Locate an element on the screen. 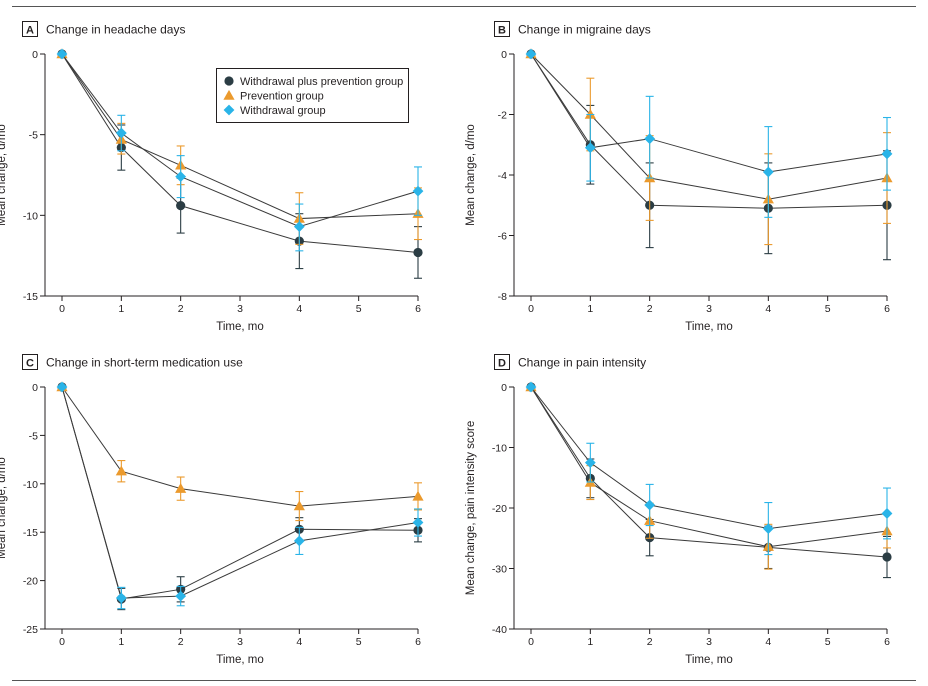 The height and width of the screenshot is (686, 928). y-tick-label: -40 is located at coordinates (499, 630).